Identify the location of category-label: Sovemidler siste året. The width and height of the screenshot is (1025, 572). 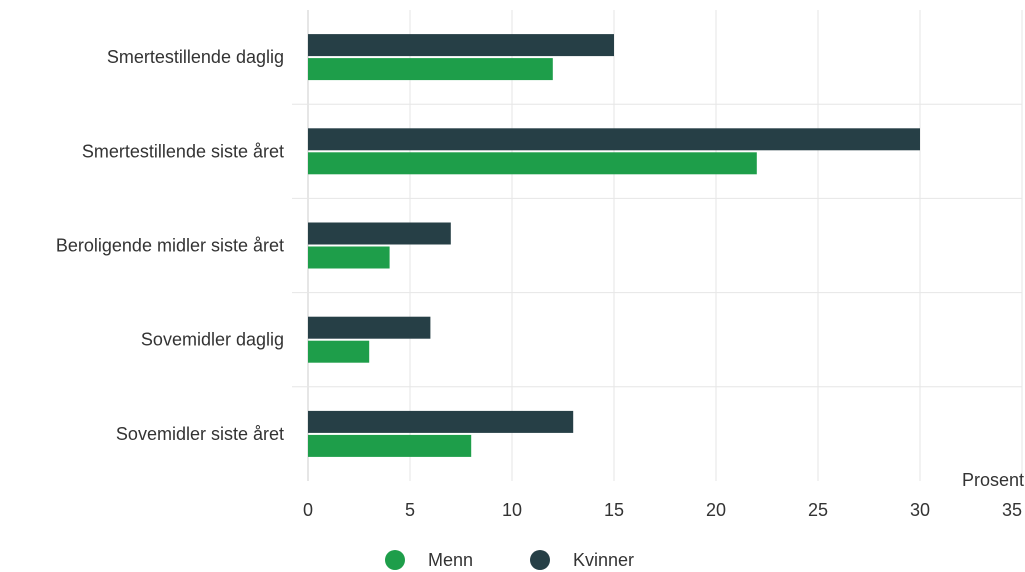
(200, 434).